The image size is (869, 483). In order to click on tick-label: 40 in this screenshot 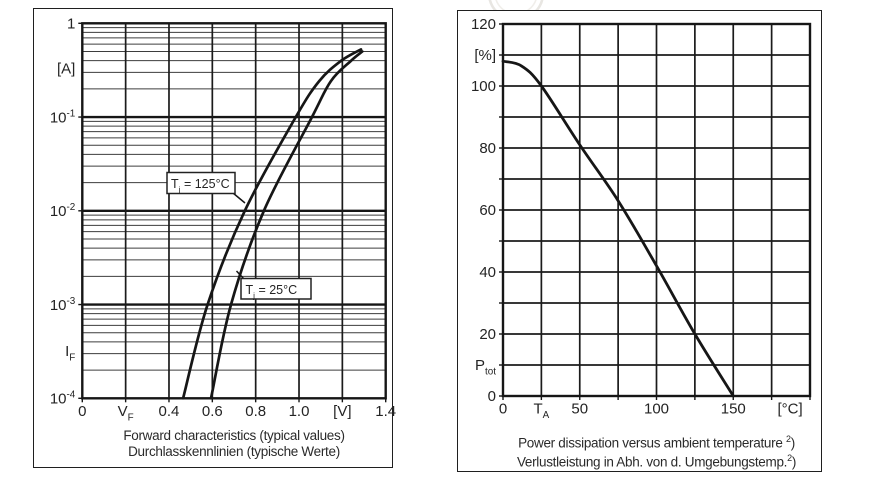, I will do `click(487, 272)`.